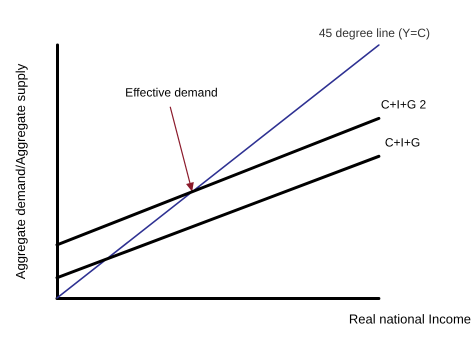 The height and width of the screenshot is (352, 474). What do you see at coordinates (20, 171) in the screenshot?
I see `y-axis-title: Aggregate demand/Aggregate supply` at bounding box center [20, 171].